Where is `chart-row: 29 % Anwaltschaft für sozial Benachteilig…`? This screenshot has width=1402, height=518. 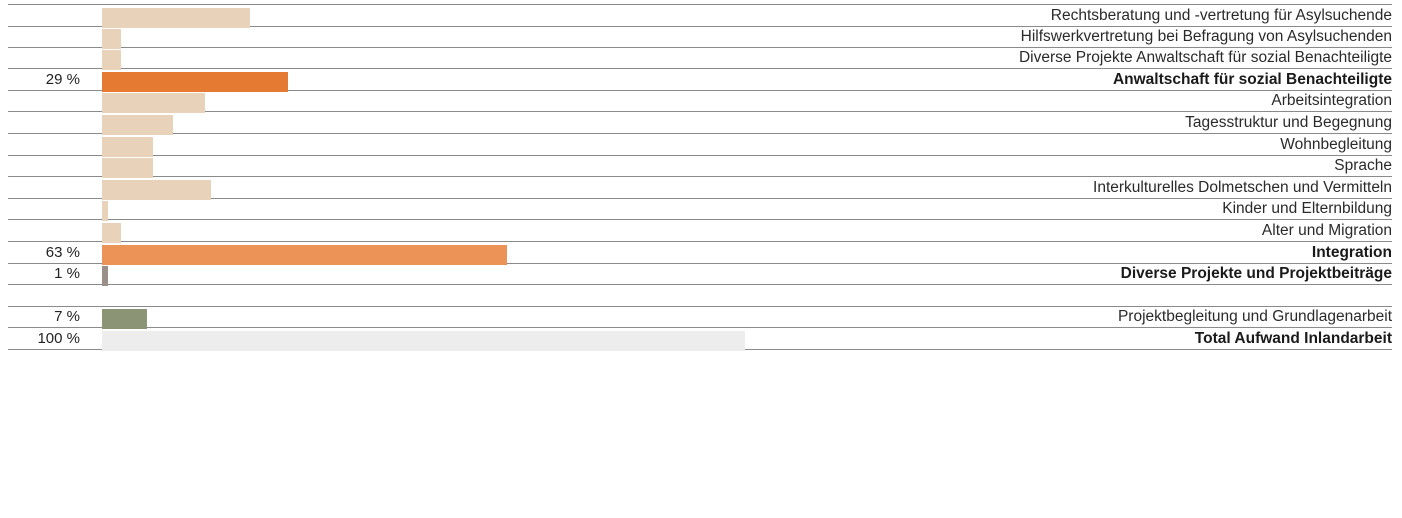 chart-row: 29 % Anwaltschaft für sozial Benachteilig… is located at coordinates (700, 80).